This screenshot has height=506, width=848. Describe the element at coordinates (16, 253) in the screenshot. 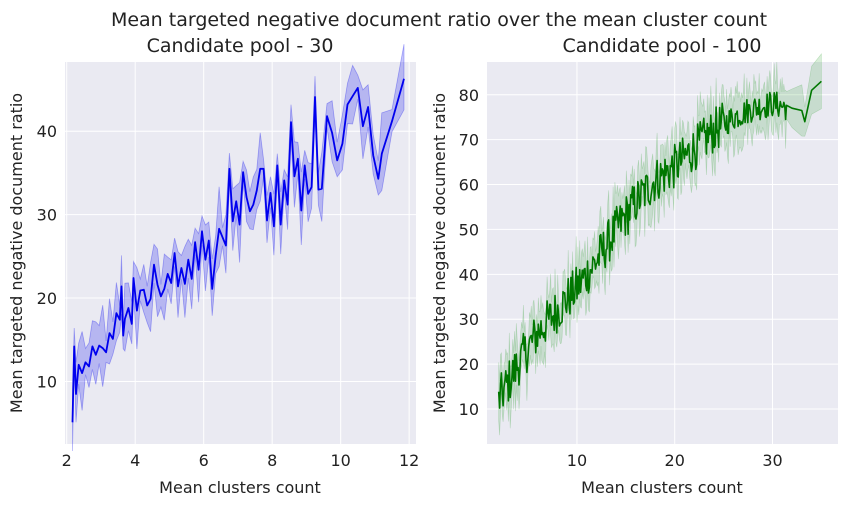

I see `left-y-axis-label: Mean targeted negative document ratio` at that location.